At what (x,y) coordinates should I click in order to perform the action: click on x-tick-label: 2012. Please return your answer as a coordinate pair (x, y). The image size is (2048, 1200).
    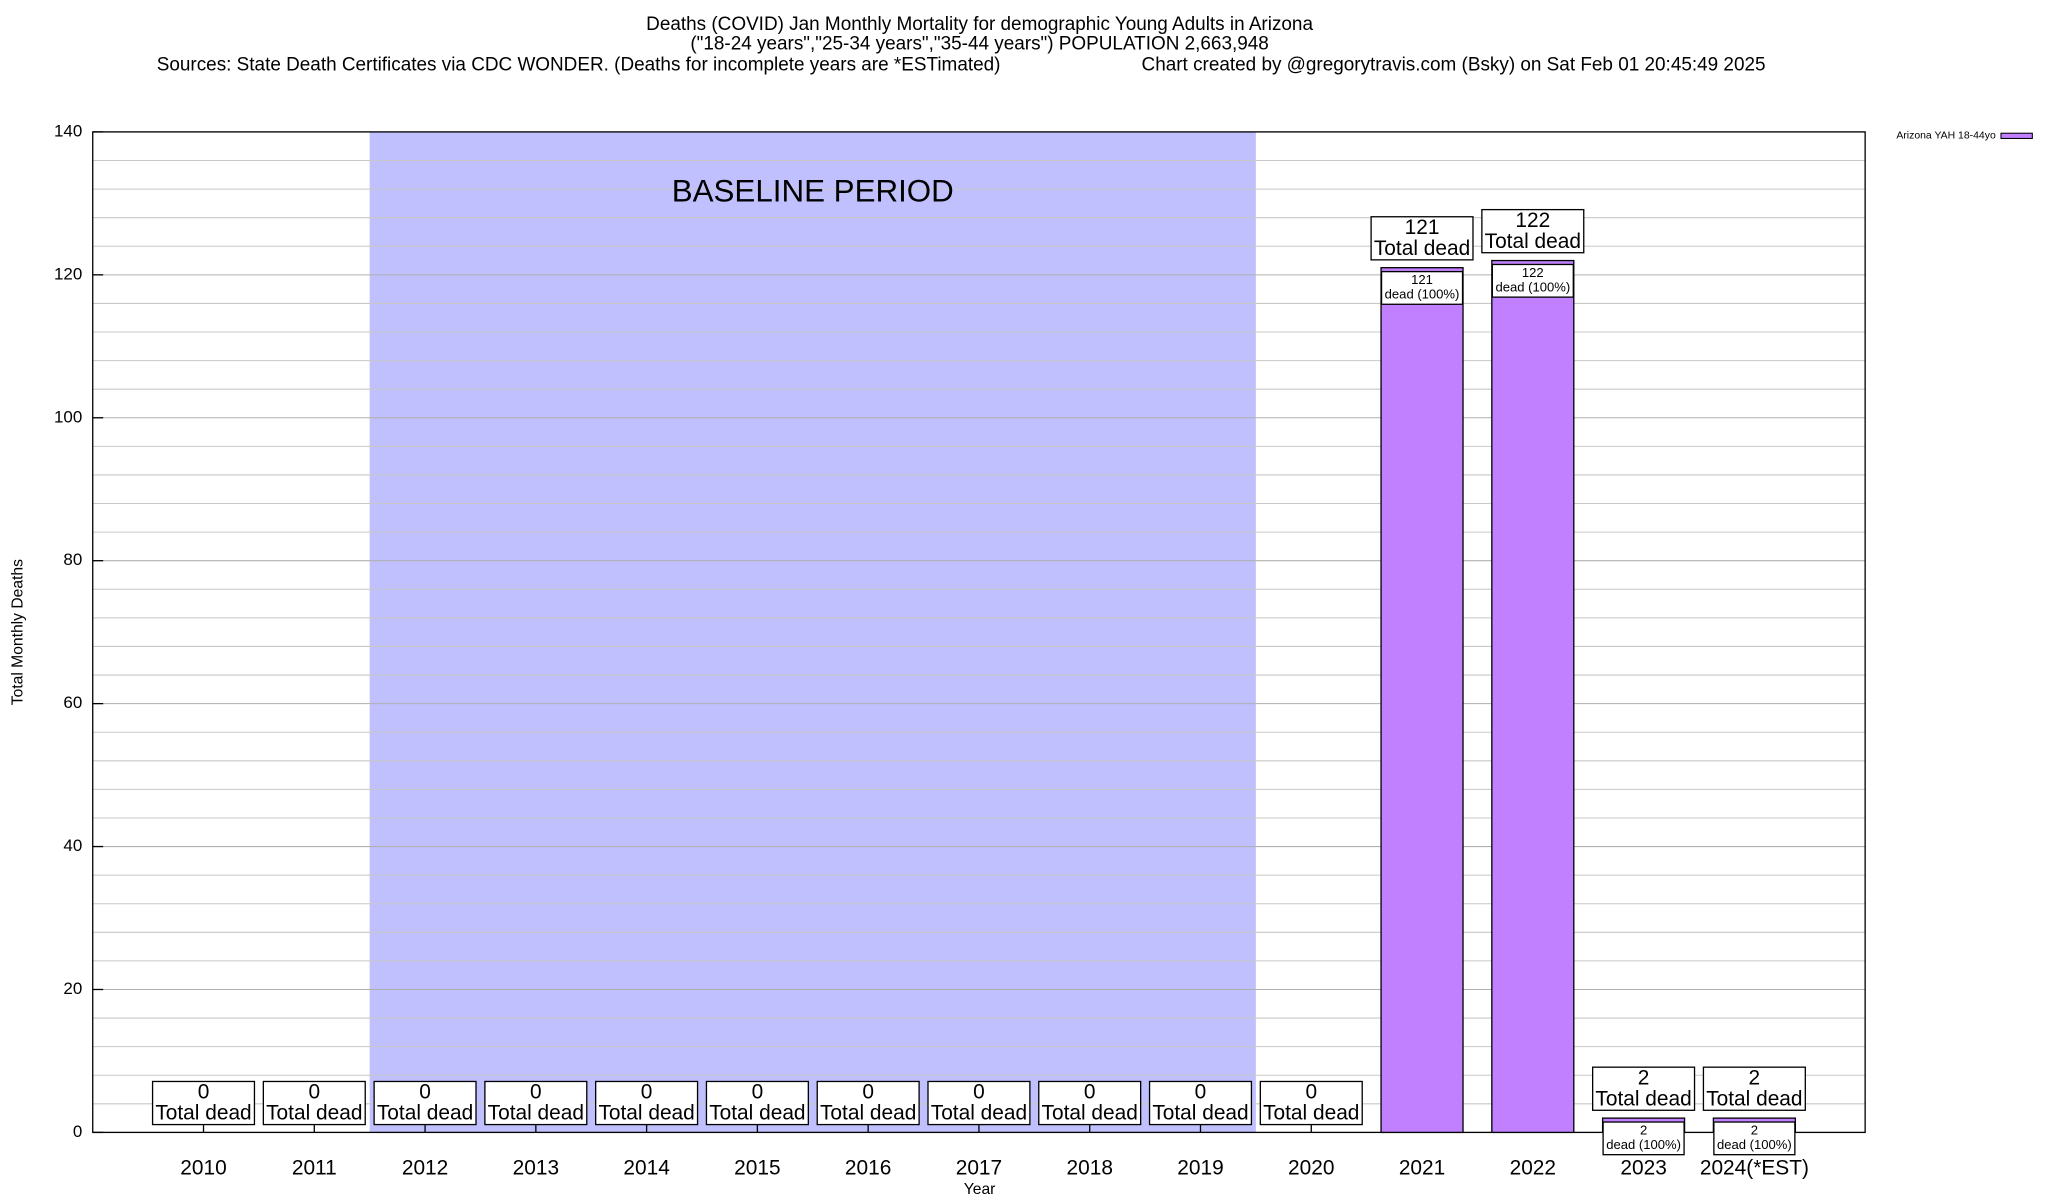
    Looking at the image, I should click on (425, 1167).